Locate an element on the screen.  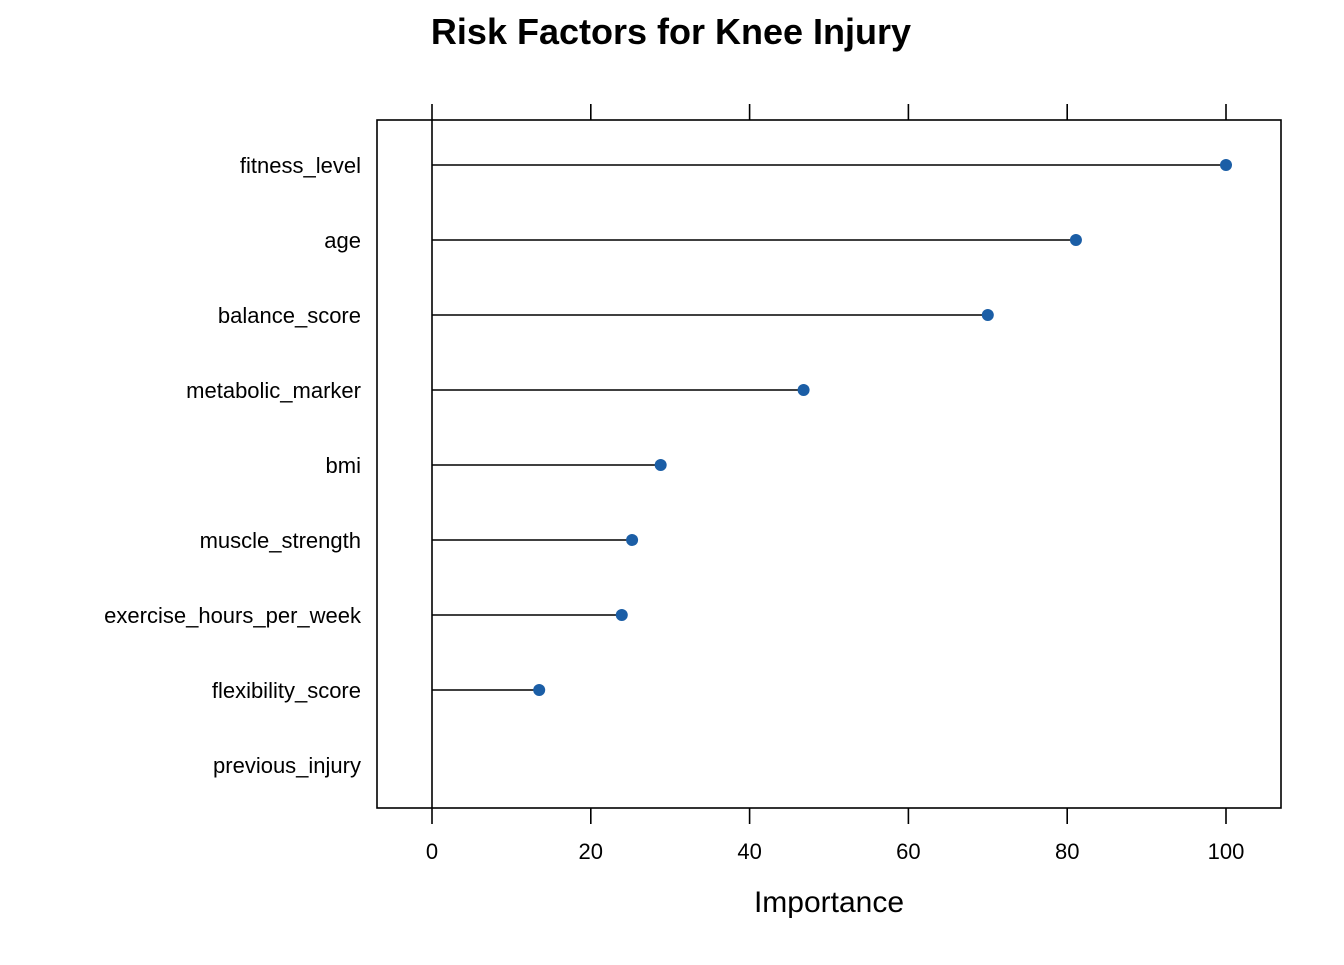
x-tick-label: 40 is located at coordinates (749, 851).